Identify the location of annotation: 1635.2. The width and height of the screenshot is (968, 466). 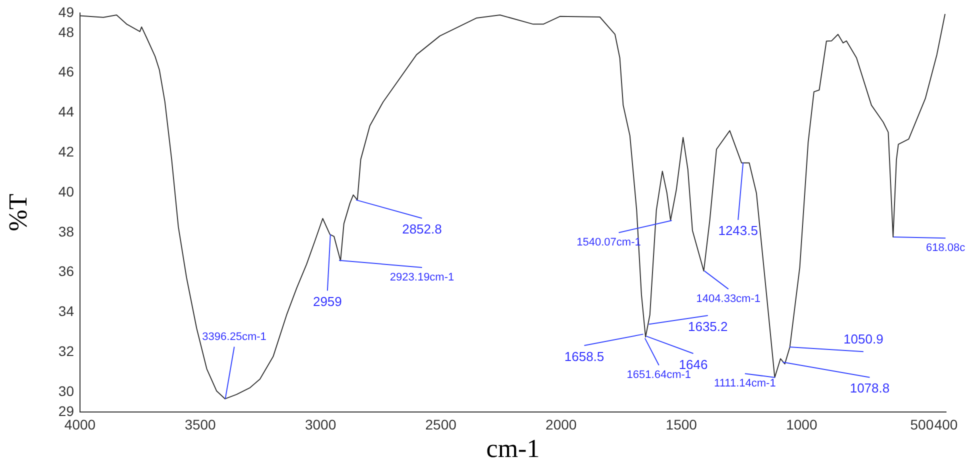
(708, 326).